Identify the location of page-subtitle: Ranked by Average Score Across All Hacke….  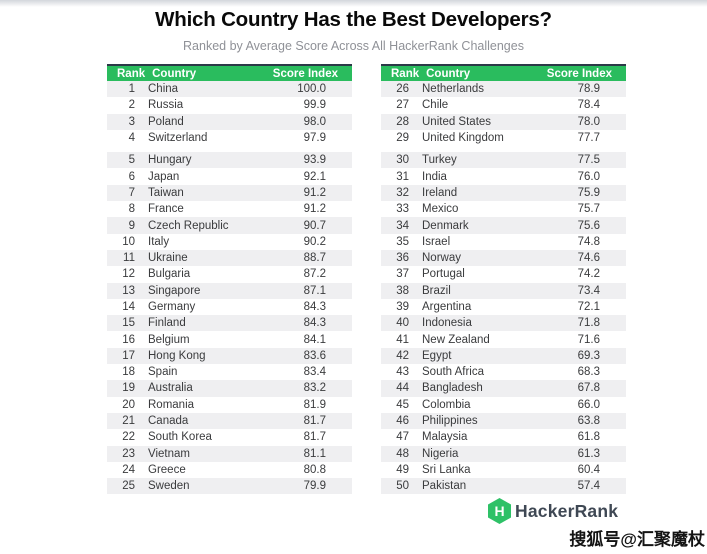
(353, 46).